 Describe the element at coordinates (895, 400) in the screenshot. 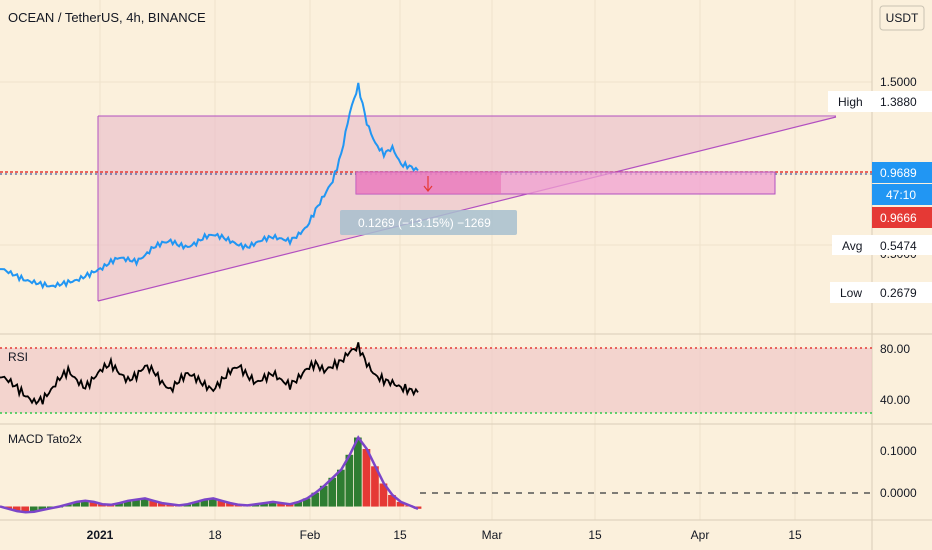

I see `rsi-tick-40: 40.00` at that location.